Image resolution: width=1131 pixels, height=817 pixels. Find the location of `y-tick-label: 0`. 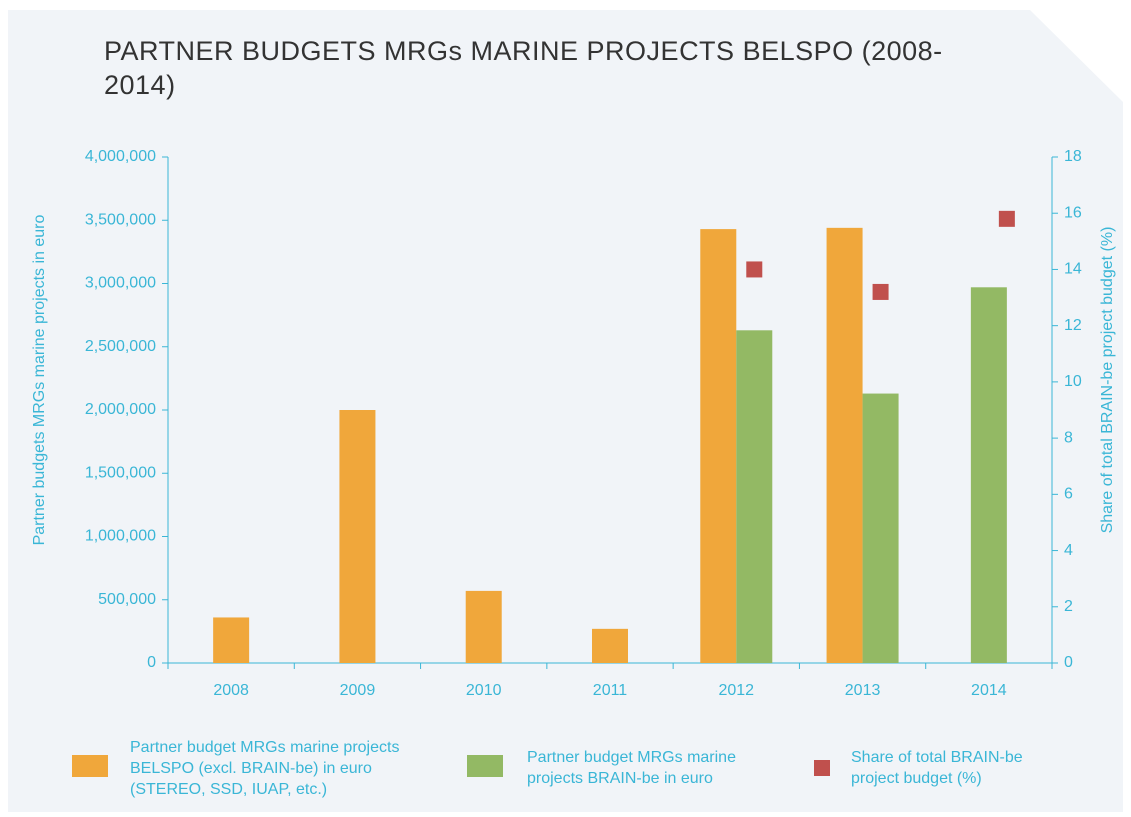

y-tick-label: 0 is located at coordinates (151, 662).